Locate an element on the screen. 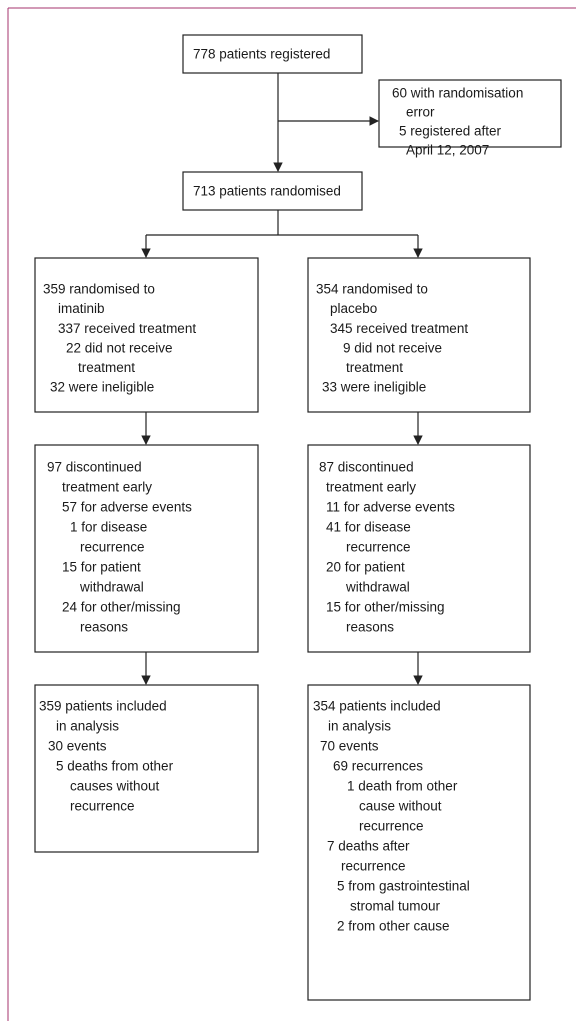 This screenshot has height=1026, width=576. box-line: error is located at coordinates (420, 112).